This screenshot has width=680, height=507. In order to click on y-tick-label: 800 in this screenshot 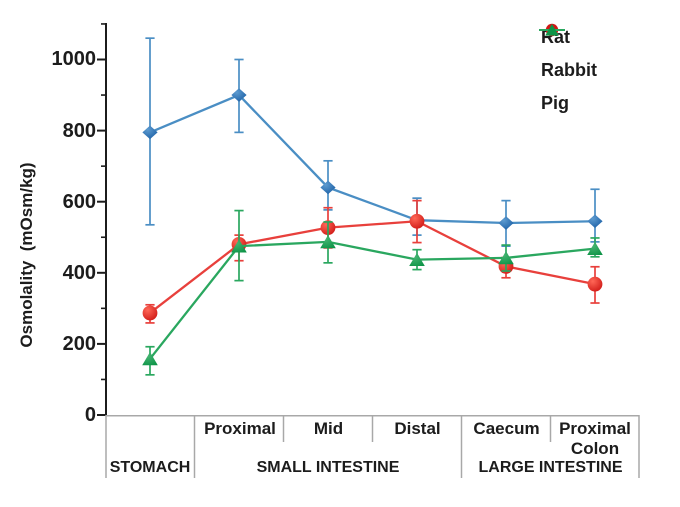, I will do `click(79, 131)`.